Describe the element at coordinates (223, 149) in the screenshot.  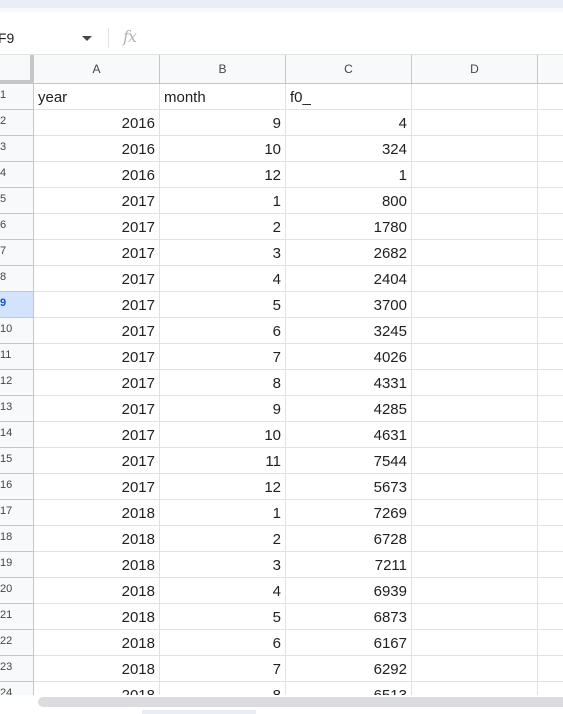
I see `cell-b3: 10` at that location.